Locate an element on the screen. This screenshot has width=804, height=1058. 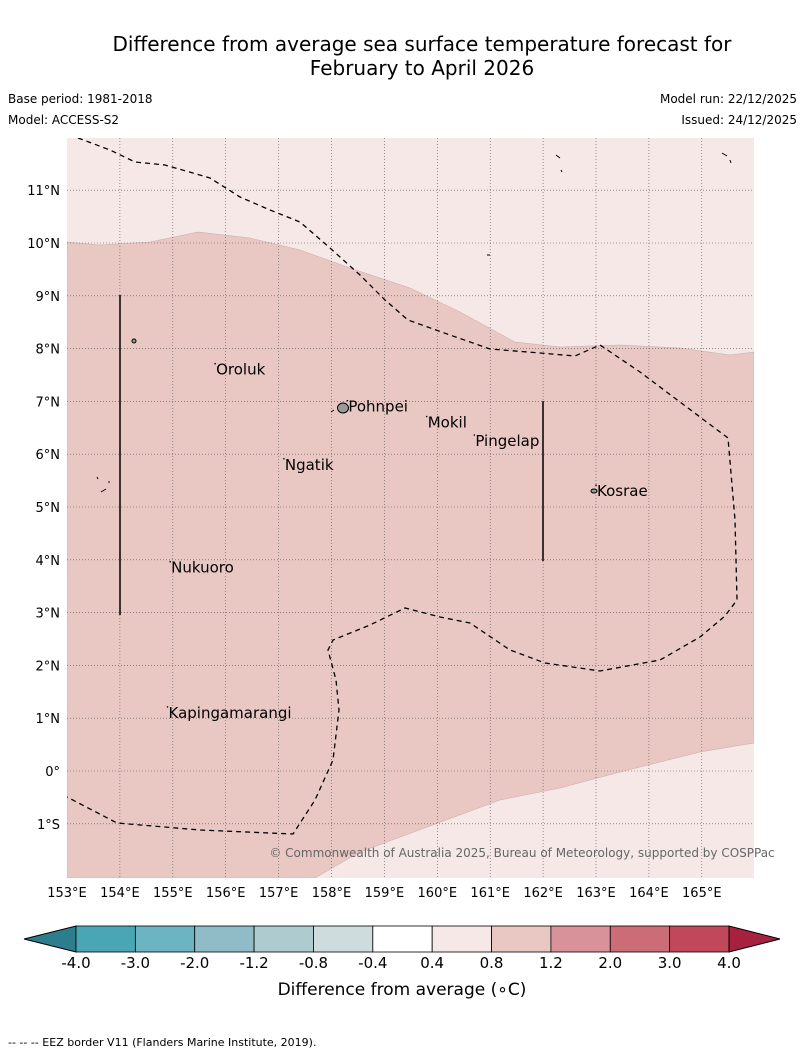
longitude-label: 153°E is located at coordinates (67, 893).